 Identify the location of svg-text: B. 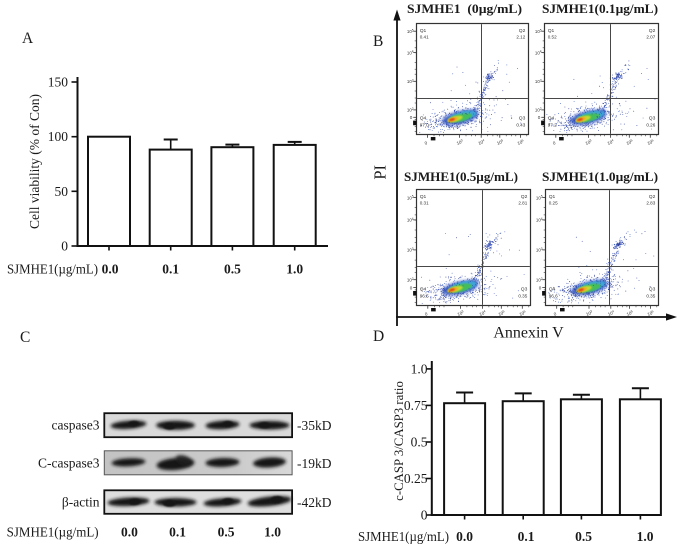
(378, 41).